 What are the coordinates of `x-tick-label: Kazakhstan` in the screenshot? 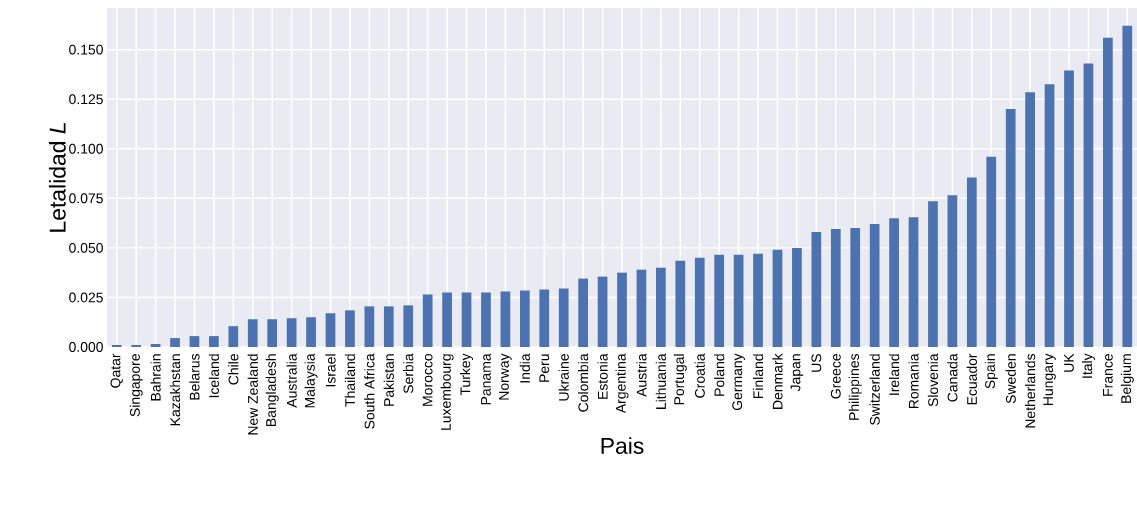 It's located at (175, 390).